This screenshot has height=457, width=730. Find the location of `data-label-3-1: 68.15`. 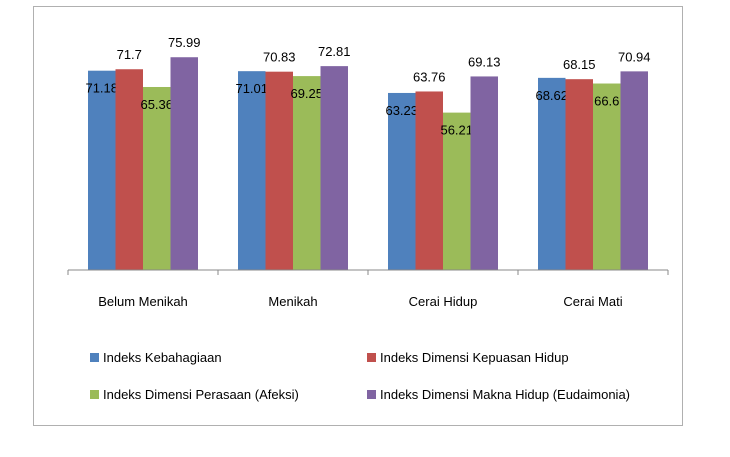

data-label-3-1: 68.15 is located at coordinates (579, 64).